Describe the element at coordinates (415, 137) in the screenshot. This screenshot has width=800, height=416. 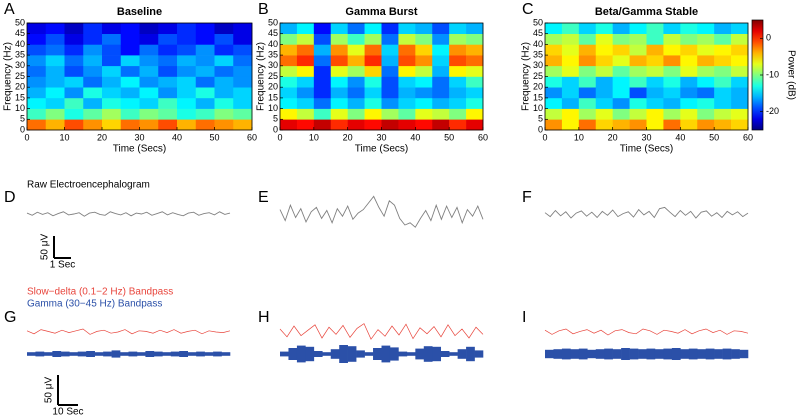
I see `x-tick-label: 40` at that location.